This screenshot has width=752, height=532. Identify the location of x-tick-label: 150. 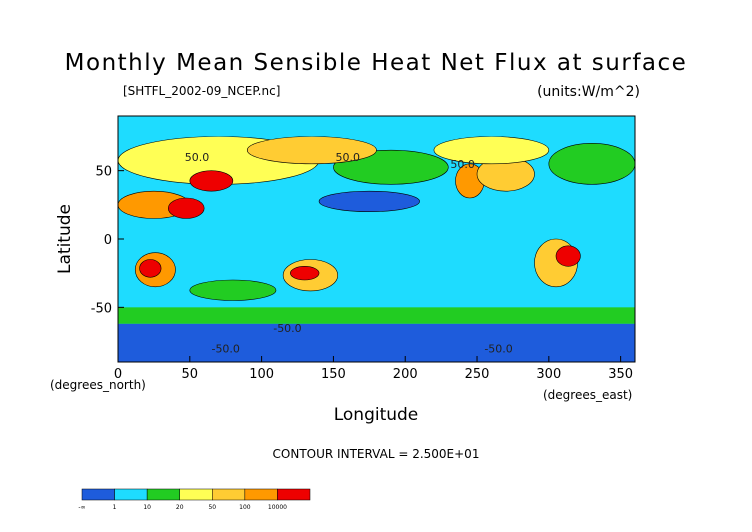
(333, 374).